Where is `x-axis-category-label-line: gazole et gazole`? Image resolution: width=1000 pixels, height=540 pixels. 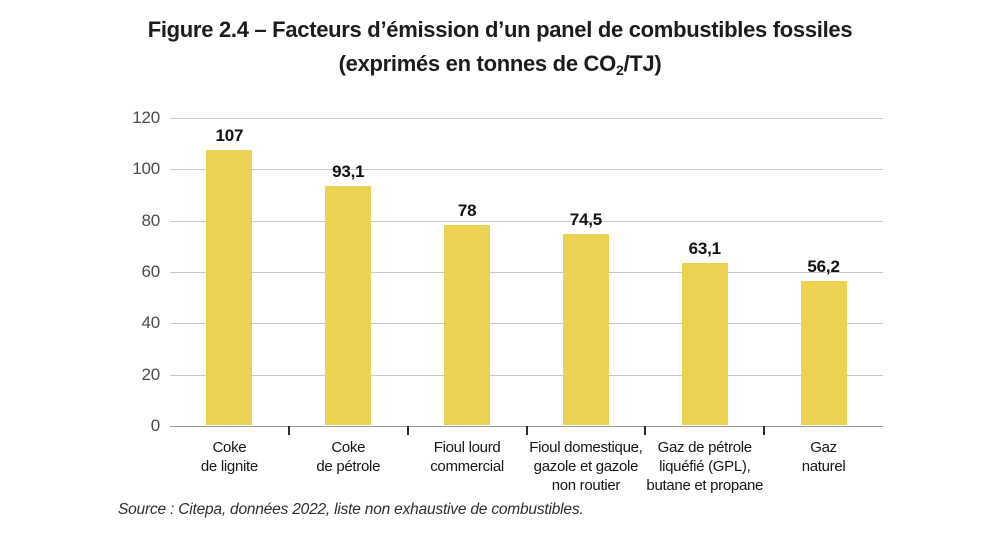 x-axis-category-label-line: gazole et gazole is located at coordinates (586, 466).